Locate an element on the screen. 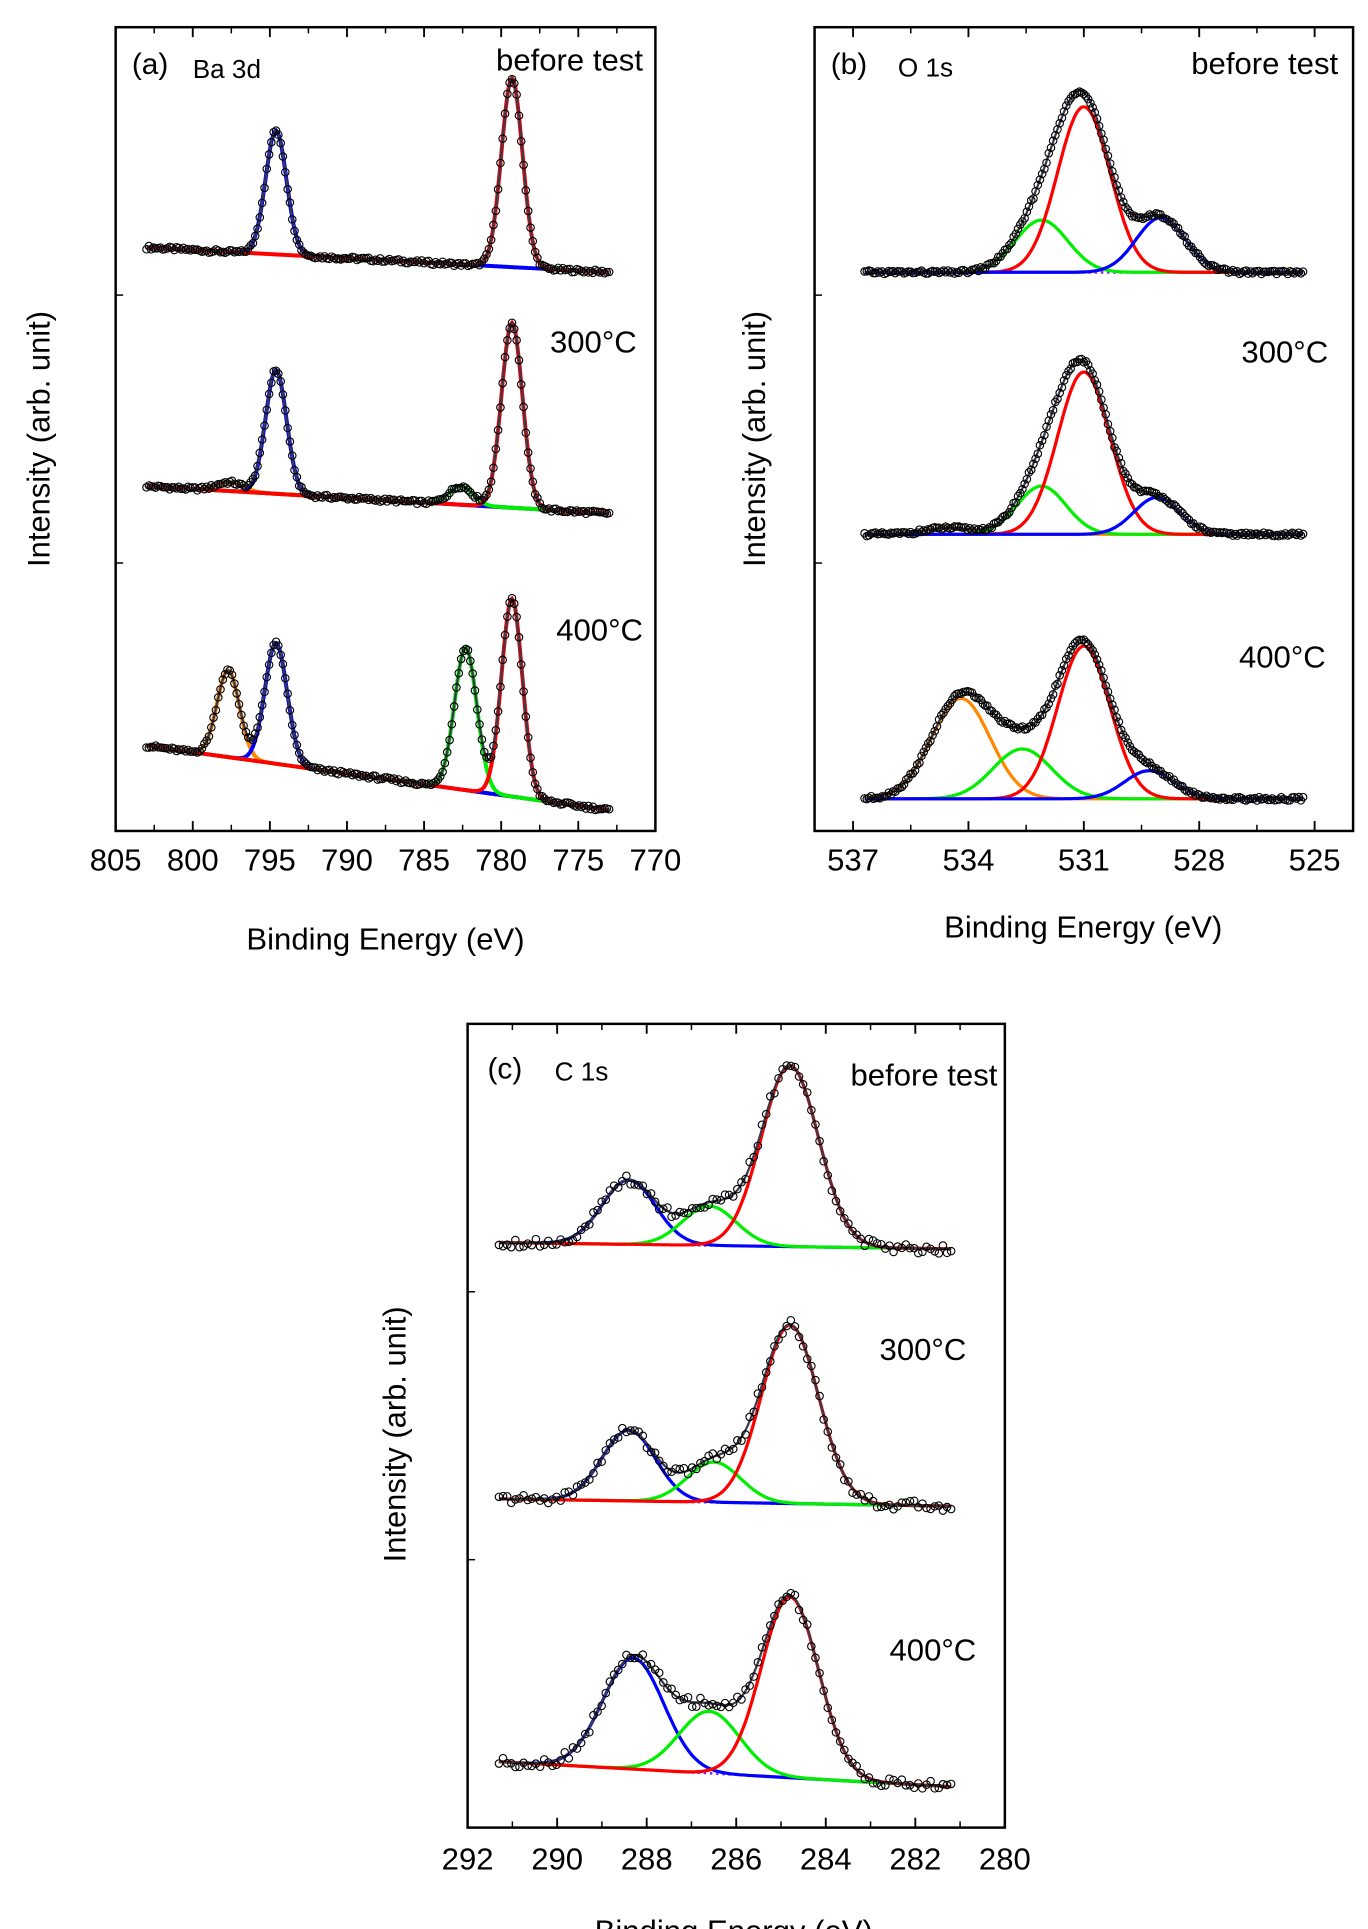  spectrum-400c is located at coordinates (725, 1690).